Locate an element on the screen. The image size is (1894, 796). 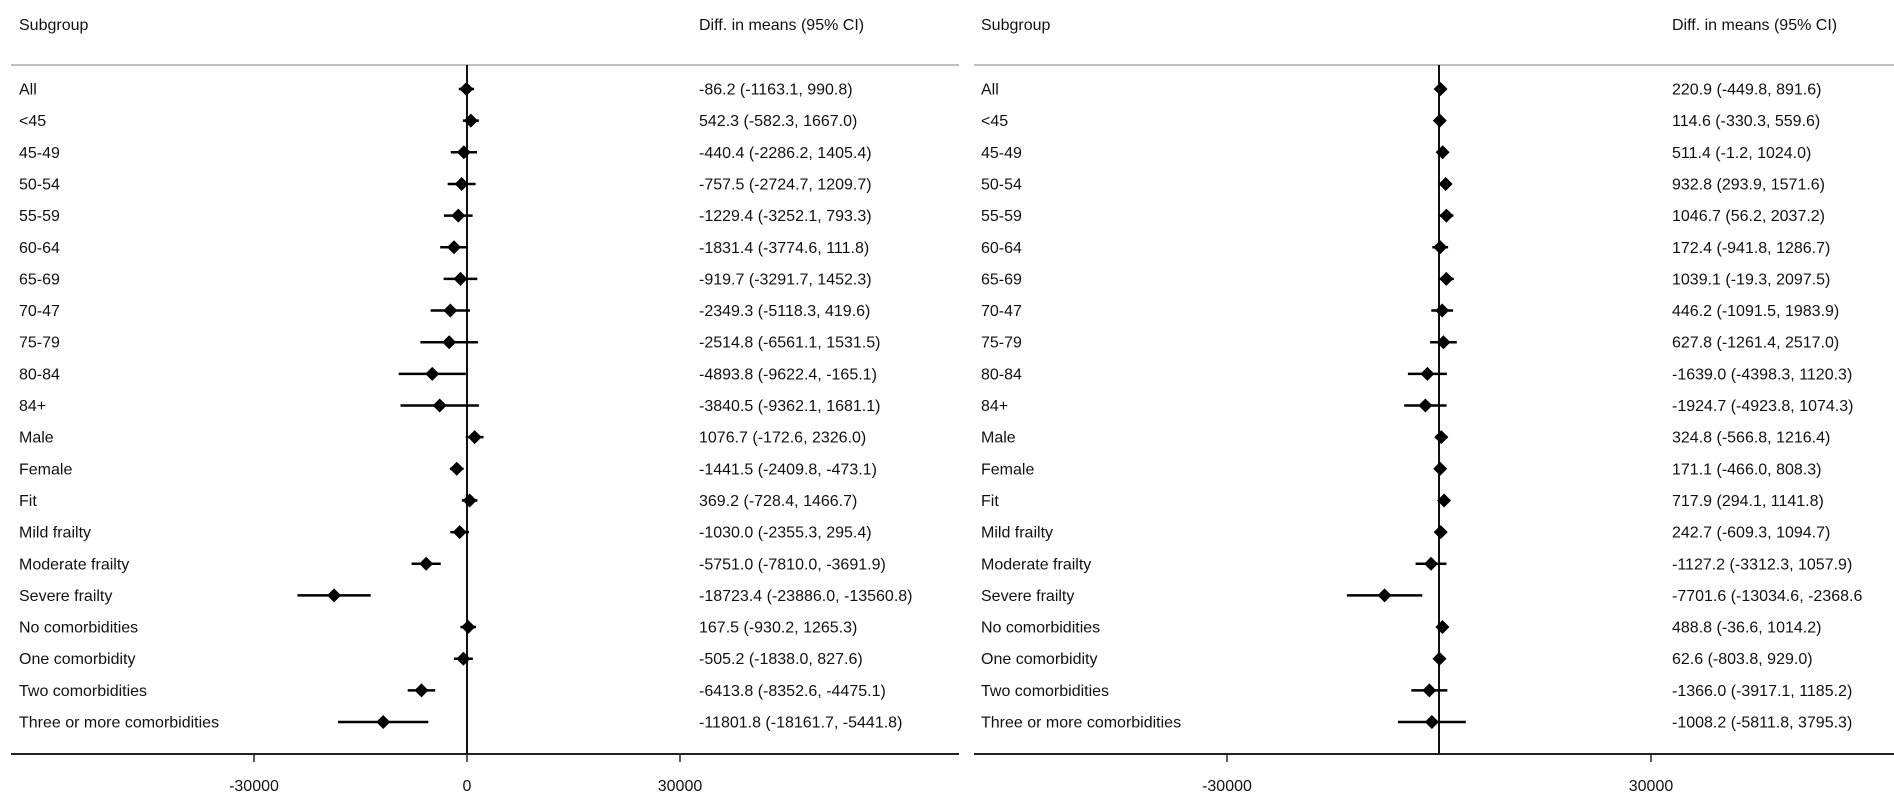
effect-estimate-text: 369.2 (-728.4, 1466.7) is located at coordinates (778, 501).